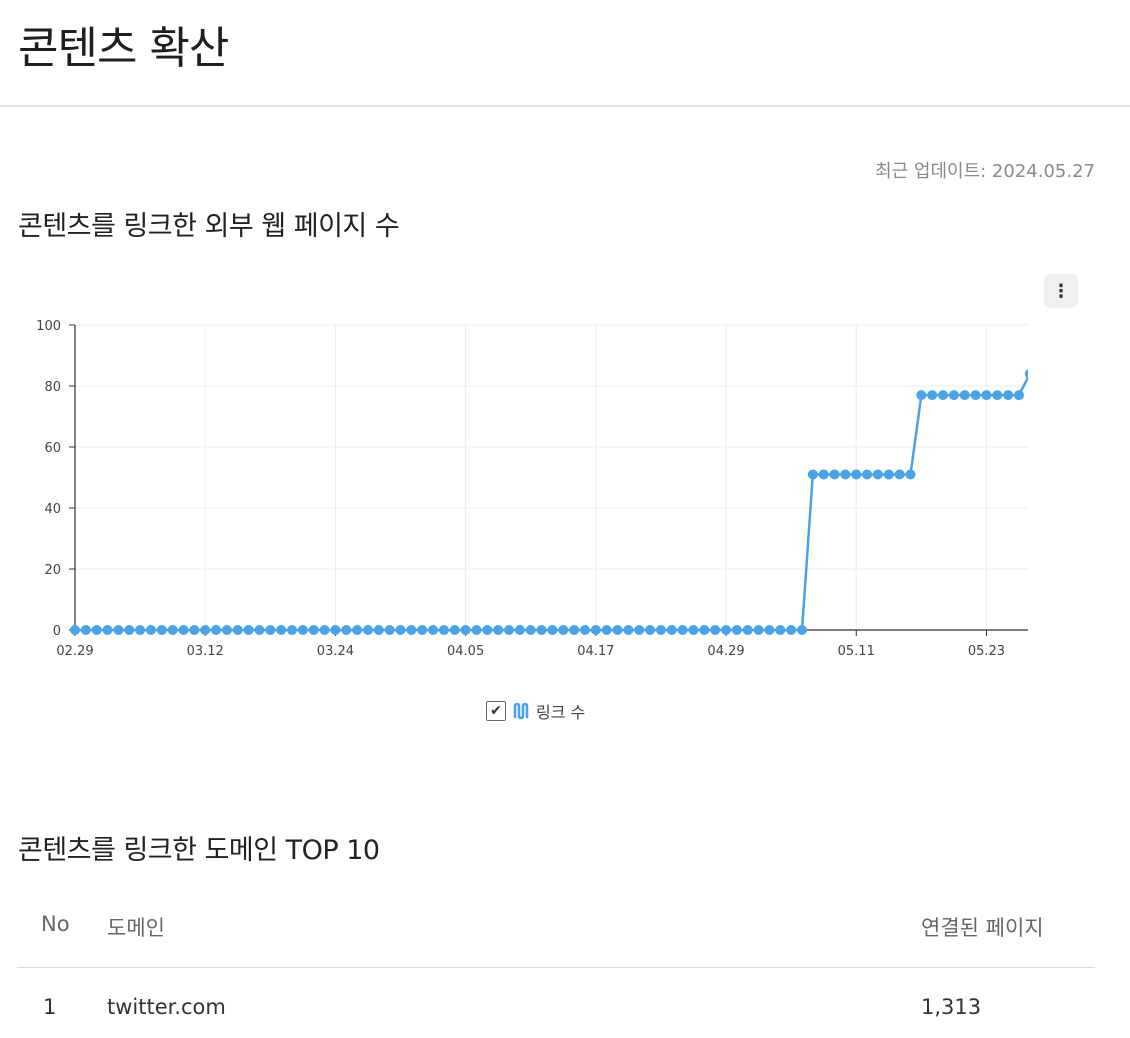 The image size is (1130, 1038). What do you see at coordinates (986, 651) in the screenshot?
I see `x-tick-label: 05.23` at bounding box center [986, 651].